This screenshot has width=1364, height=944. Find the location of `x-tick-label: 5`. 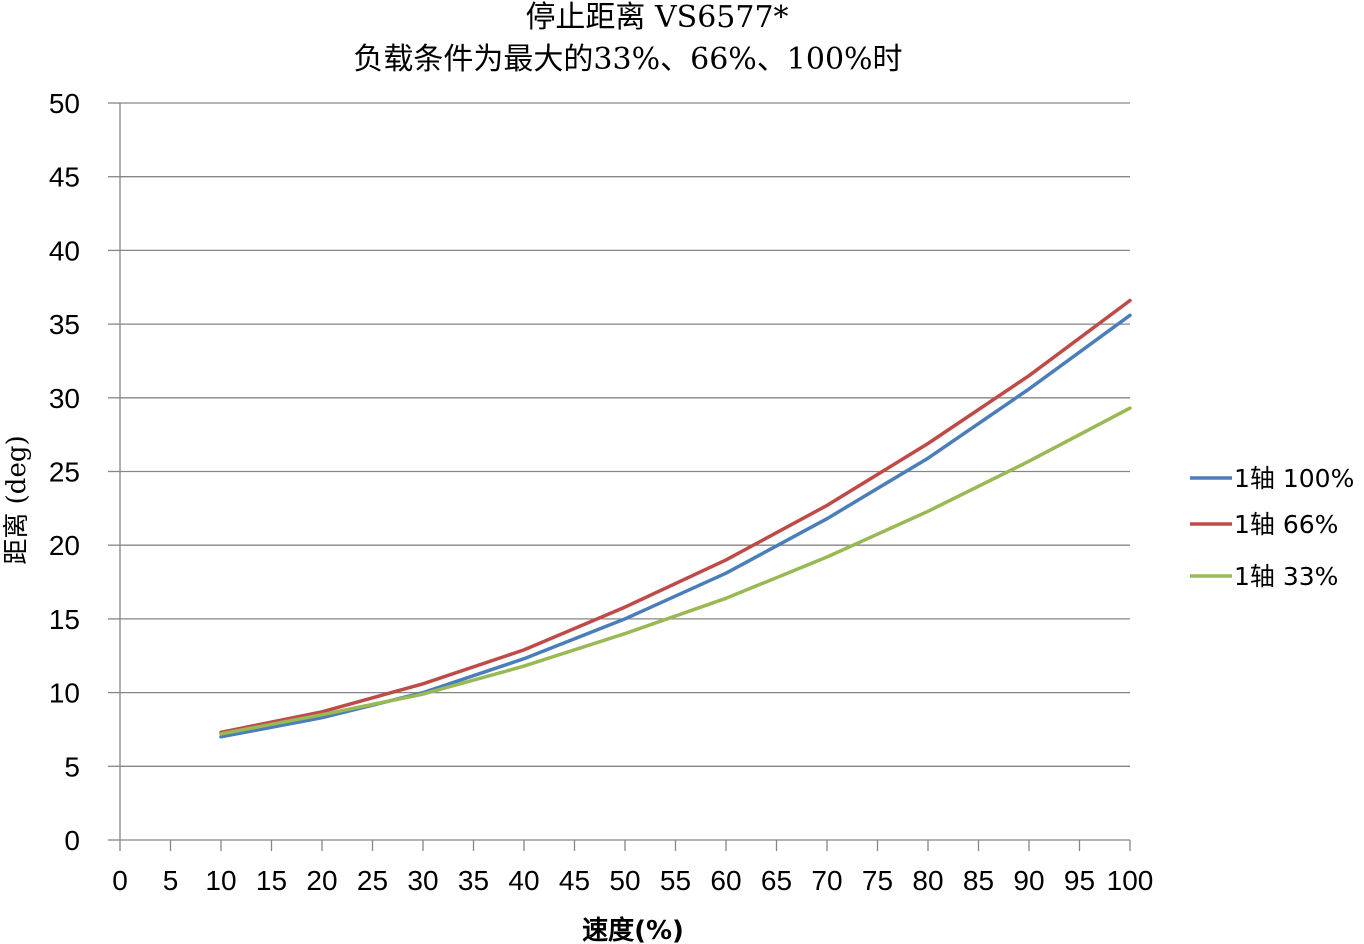

x-tick-label: 5 is located at coordinates (171, 880).